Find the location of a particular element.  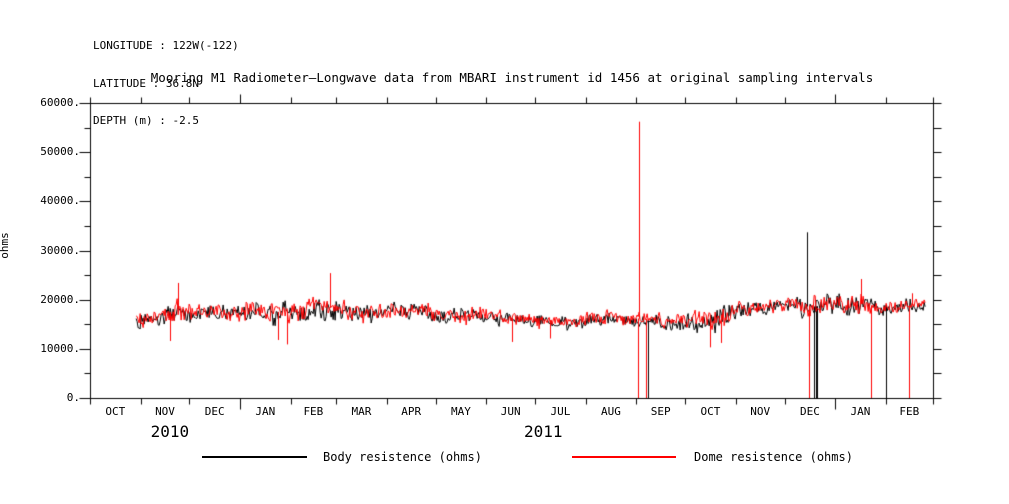

y-tick-label: 50000. is located at coordinates (60, 152).